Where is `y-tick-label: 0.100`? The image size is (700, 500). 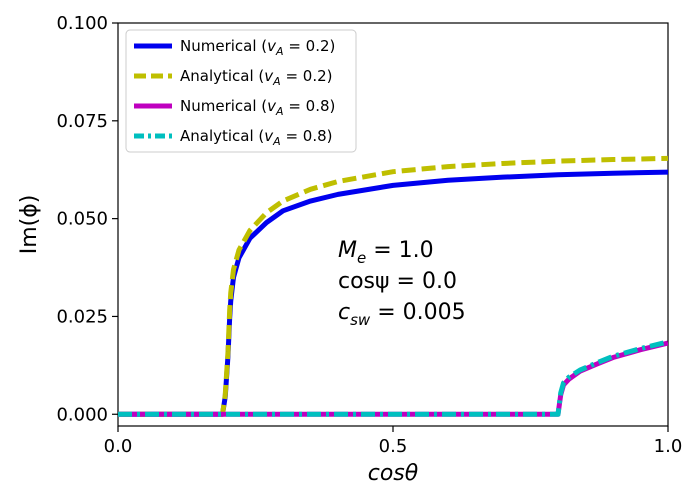
y-tick-label: 0.100 is located at coordinates (82, 23).